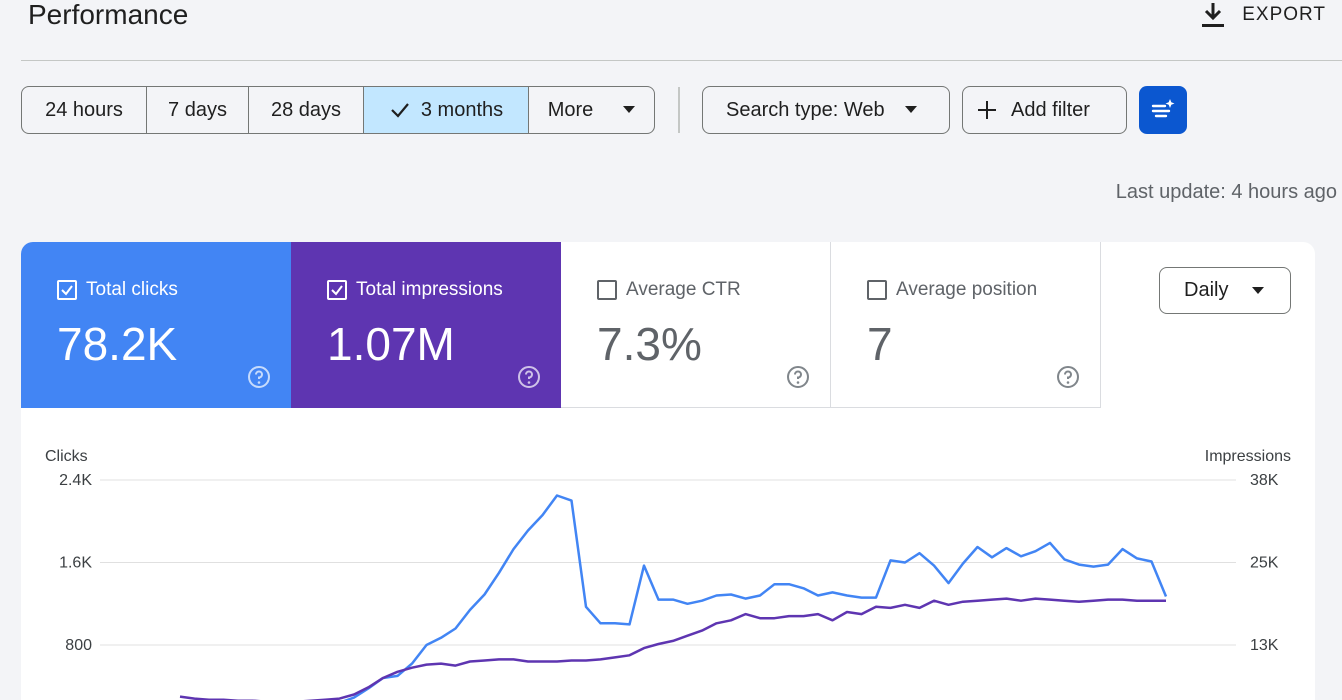 The width and height of the screenshot is (1342, 700). I want to click on page-title: Performance, so click(108, 15).